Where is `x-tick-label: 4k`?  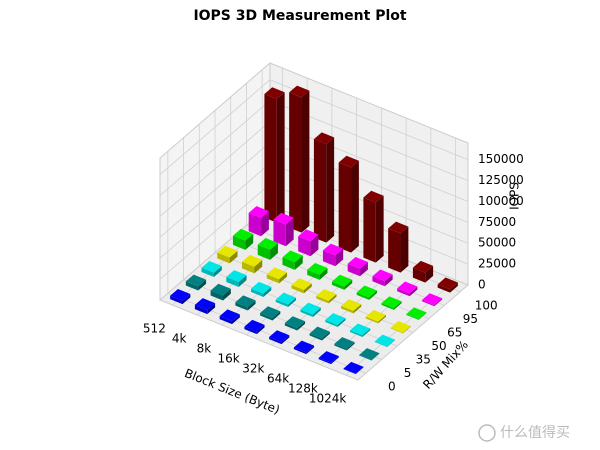 x-tick-label: 4k is located at coordinates (179, 339).